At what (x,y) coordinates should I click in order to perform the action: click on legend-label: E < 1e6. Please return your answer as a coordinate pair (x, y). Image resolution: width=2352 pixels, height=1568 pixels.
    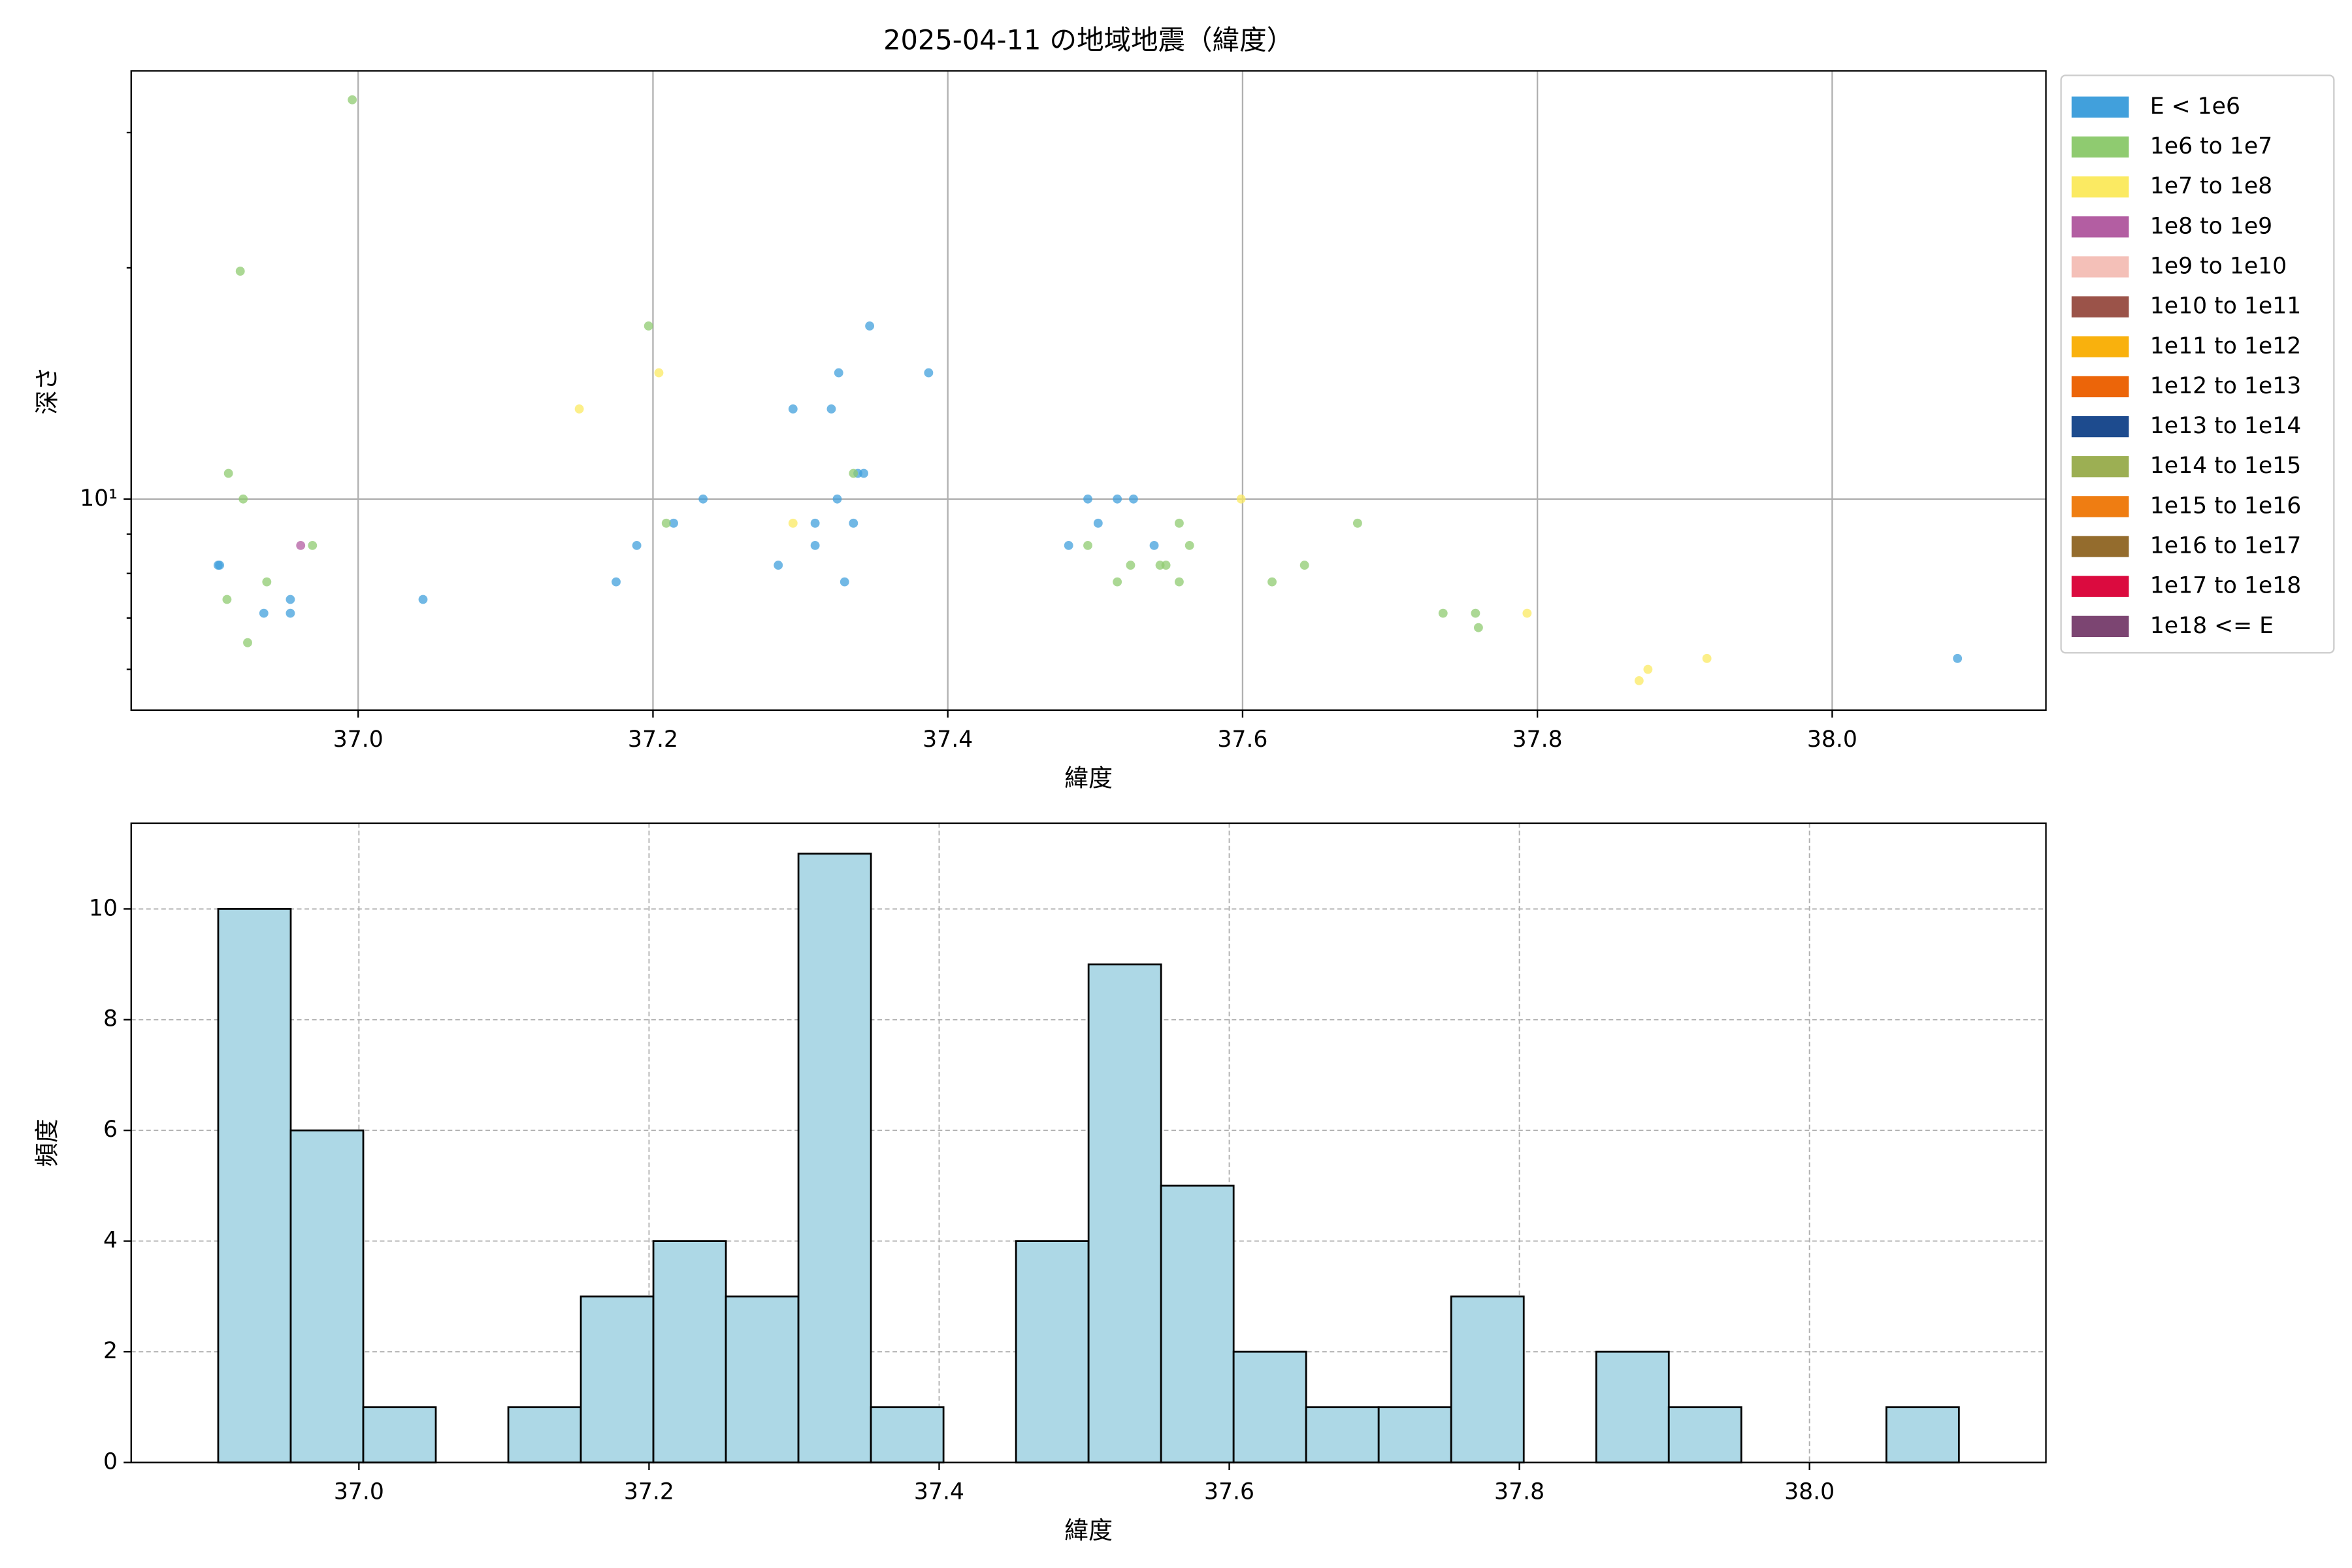
    Looking at the image, I should click on (2195, 106).